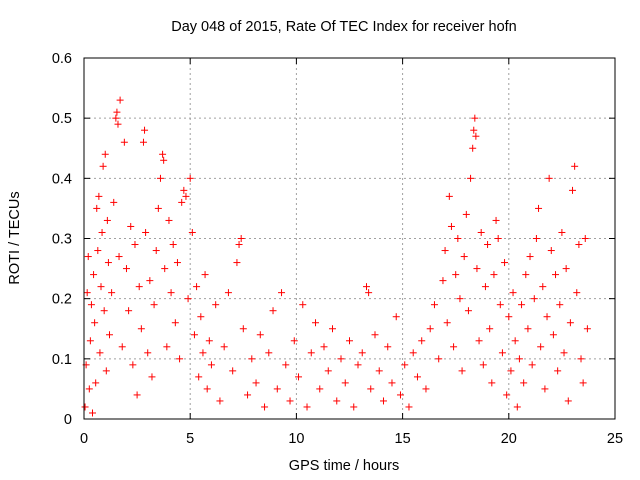  I want to click on x-axis-label: GPS time / hours, so click(344, 466).